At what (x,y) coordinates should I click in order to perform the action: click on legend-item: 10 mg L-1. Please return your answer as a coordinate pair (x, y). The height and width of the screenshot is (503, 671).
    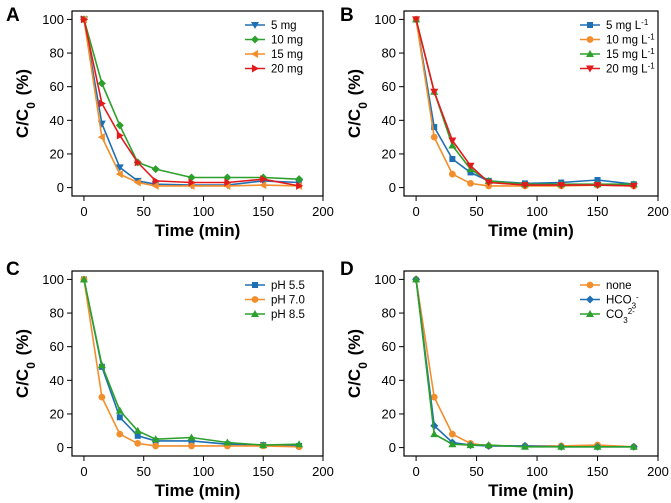
    Looking at the image, I should click on (617, 39).